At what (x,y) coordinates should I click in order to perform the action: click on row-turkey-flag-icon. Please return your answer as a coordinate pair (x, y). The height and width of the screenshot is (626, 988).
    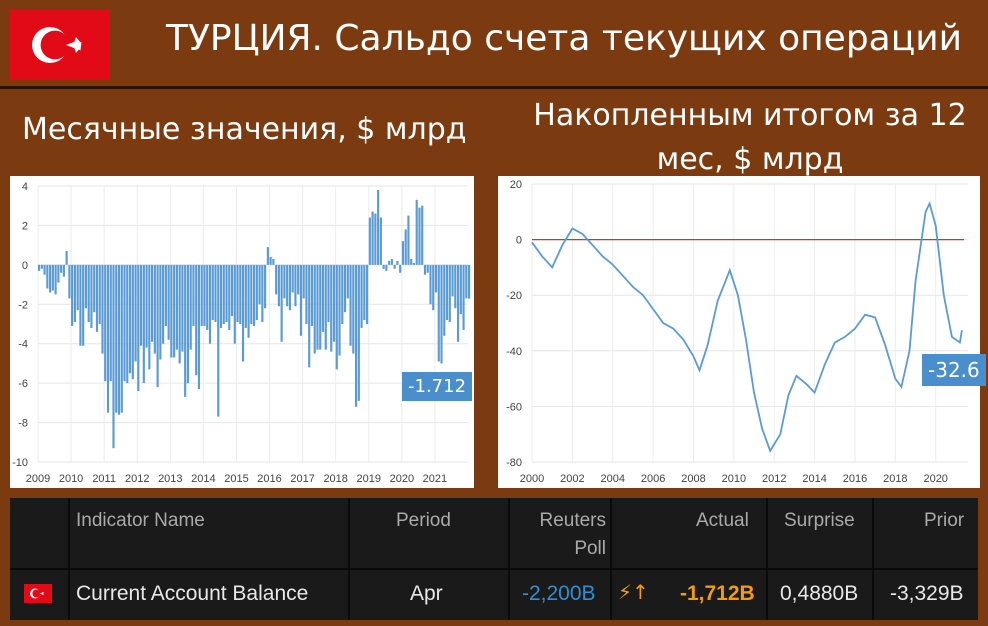
    Looking at the image, I should click on (38, 593).